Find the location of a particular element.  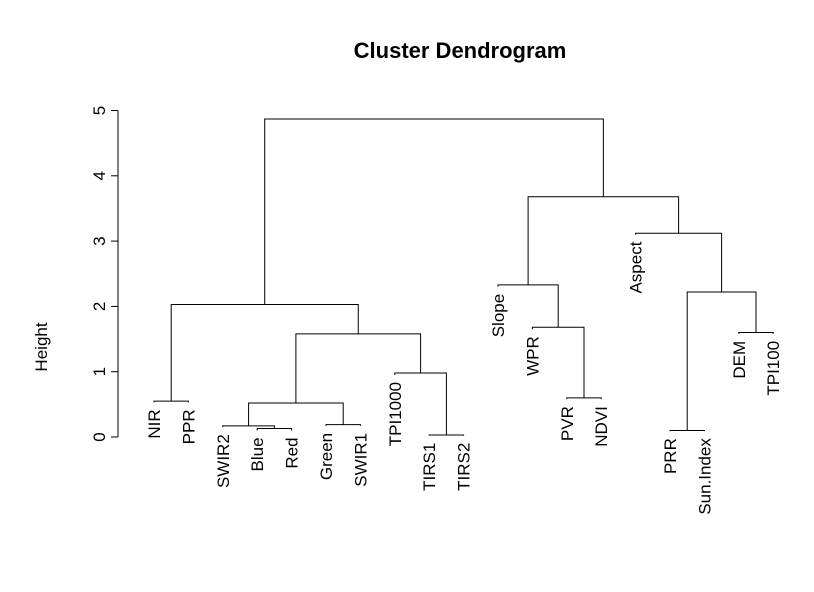

leaf-label: Red is located at coordinates (292, 452).